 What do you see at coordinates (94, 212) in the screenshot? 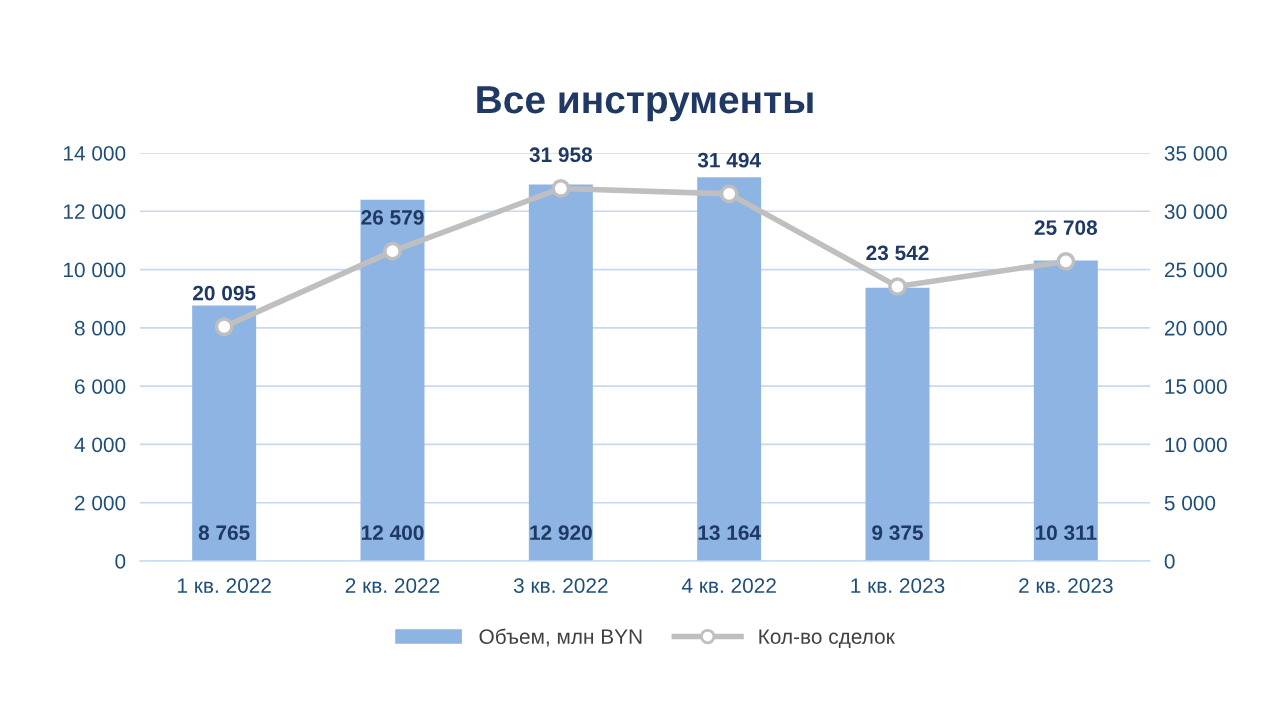
I see `y-tick-label: 12 000` at bounding box center [94, 212].